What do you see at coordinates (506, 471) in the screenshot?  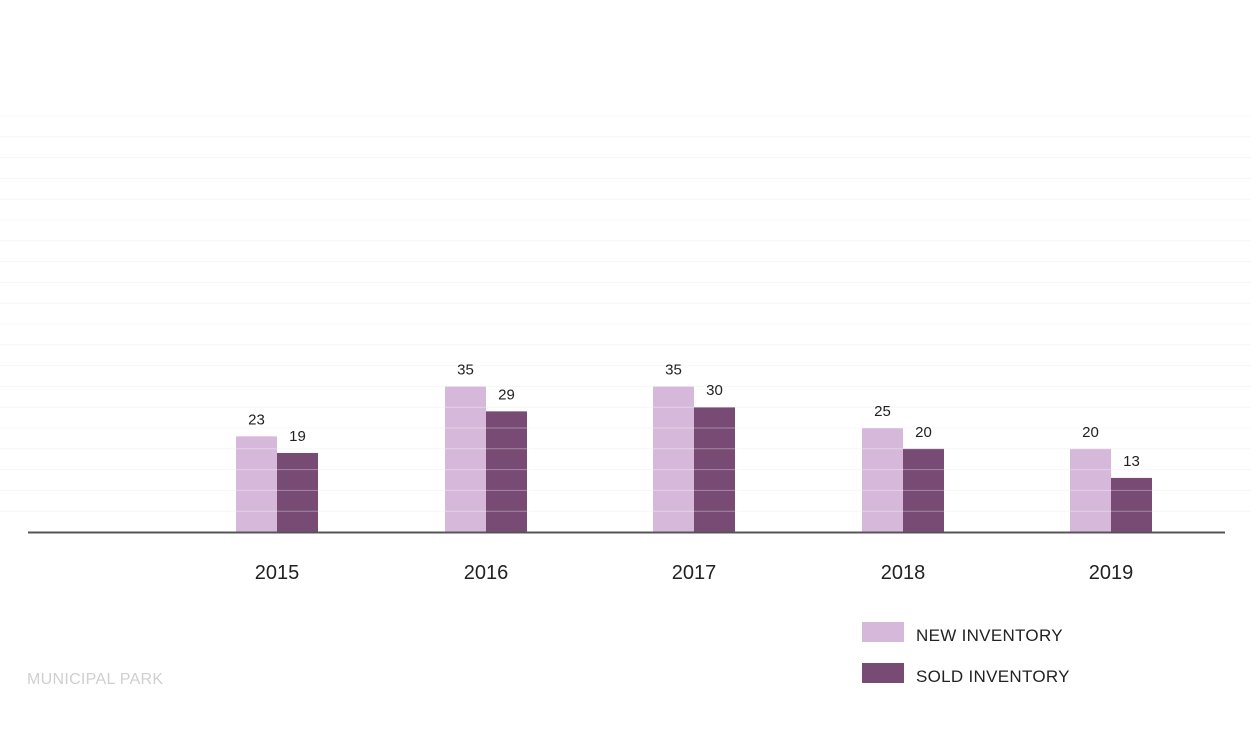 I see `bar-sold-inventory-2016` at bounding box center [506, 471].